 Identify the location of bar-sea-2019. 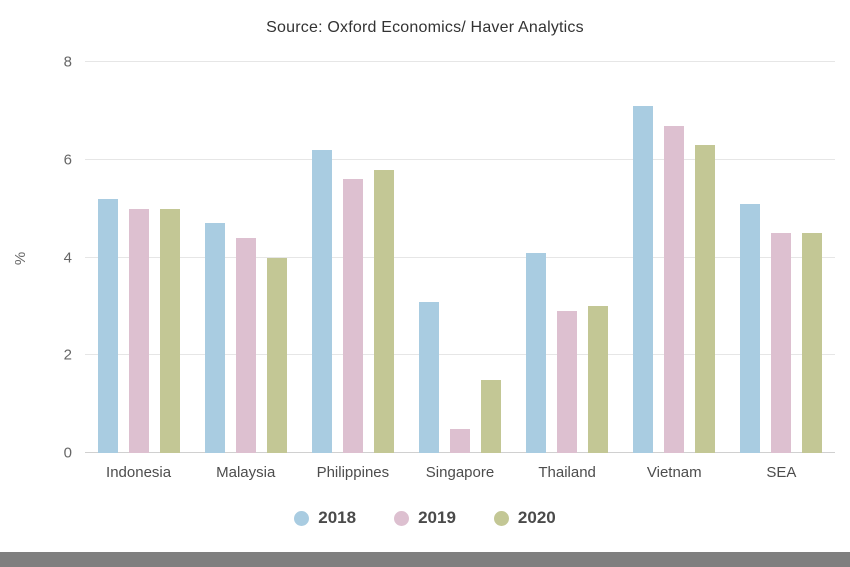
(781, 343).